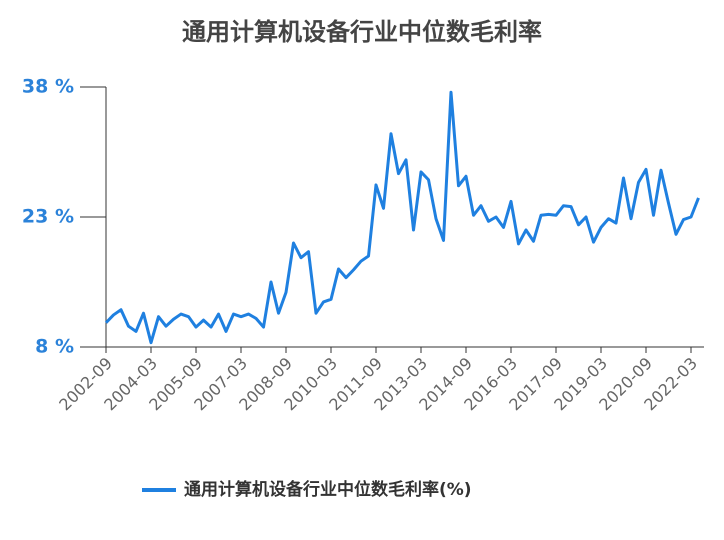 Image resolution: width=724 pixels, height=540 pixels. What do you see at coordinates (48, 217) in the screenshot?
I see `y-tick-label: 23 %` at bounding box center [48, 217].